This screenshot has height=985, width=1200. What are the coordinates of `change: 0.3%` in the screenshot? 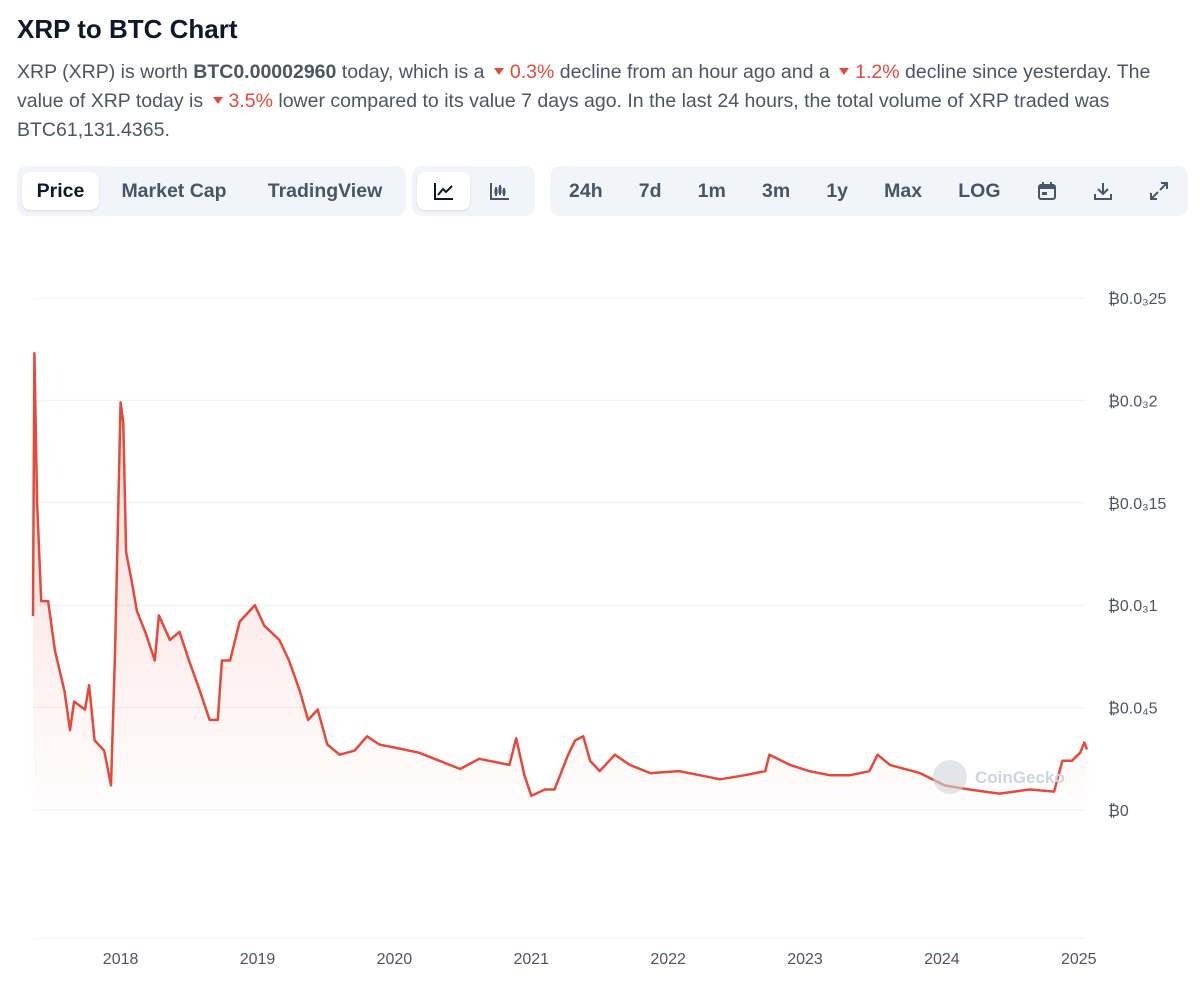 It's located at (532, 72).